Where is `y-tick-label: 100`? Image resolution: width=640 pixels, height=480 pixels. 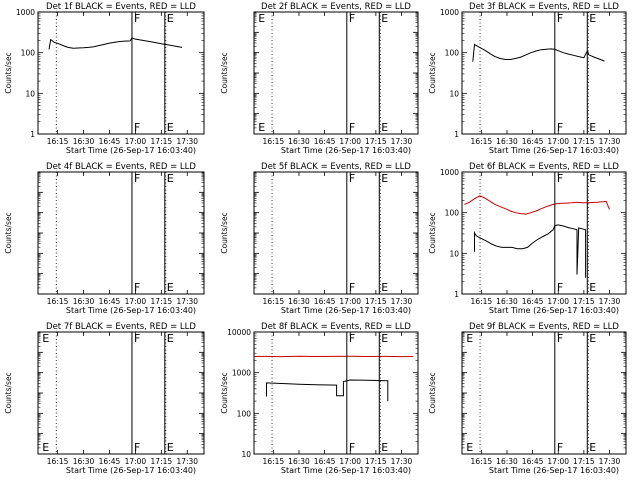 y-tick-label: 100 is located at coordinates (28, 53).